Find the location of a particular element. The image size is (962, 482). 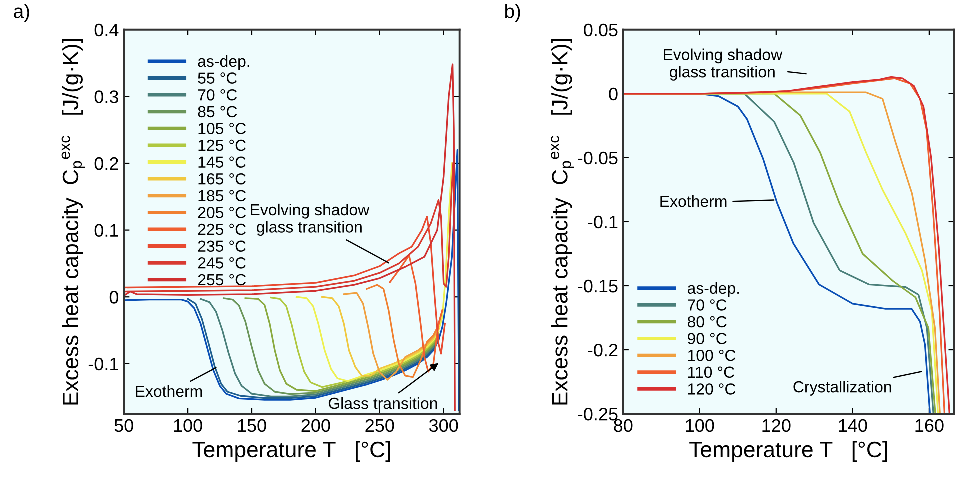

chart-title: a) is located at coordinates (22, 13).